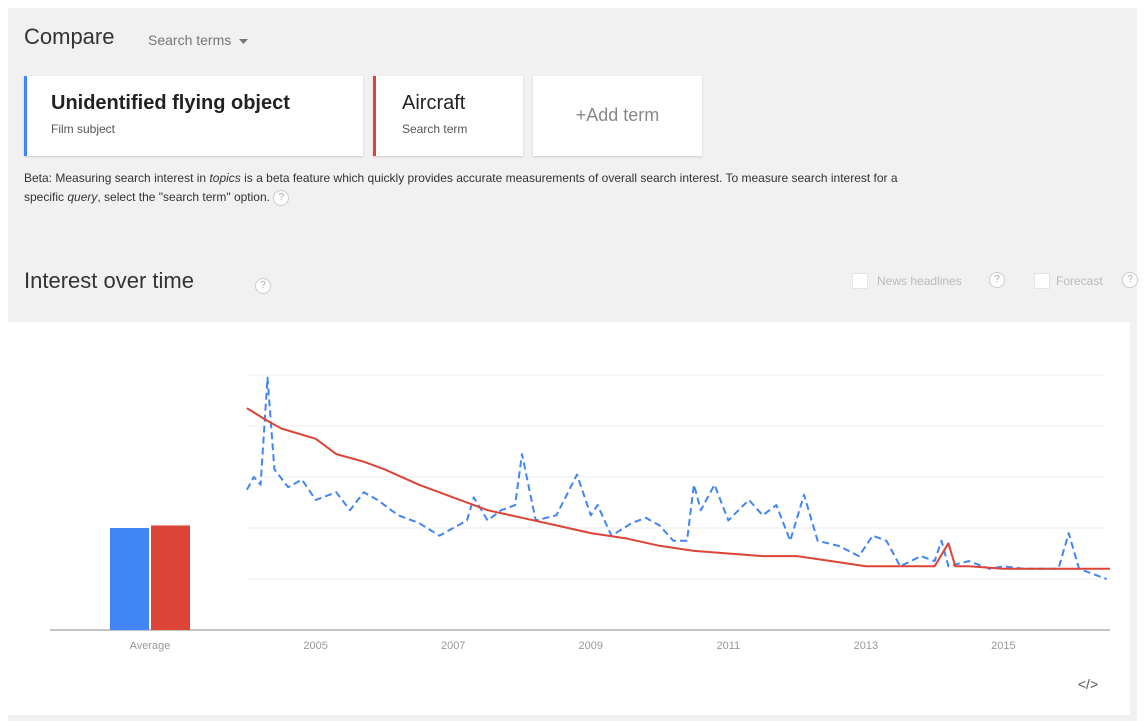  Describe the element at coordinates (109, 280) in the screenshot. I see `section-title: Interest over time` at that location.